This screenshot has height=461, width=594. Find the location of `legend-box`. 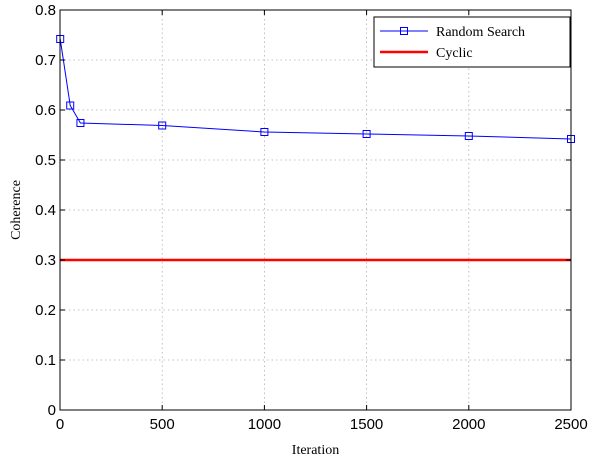

legend-box is located at coordinates (472, 42).